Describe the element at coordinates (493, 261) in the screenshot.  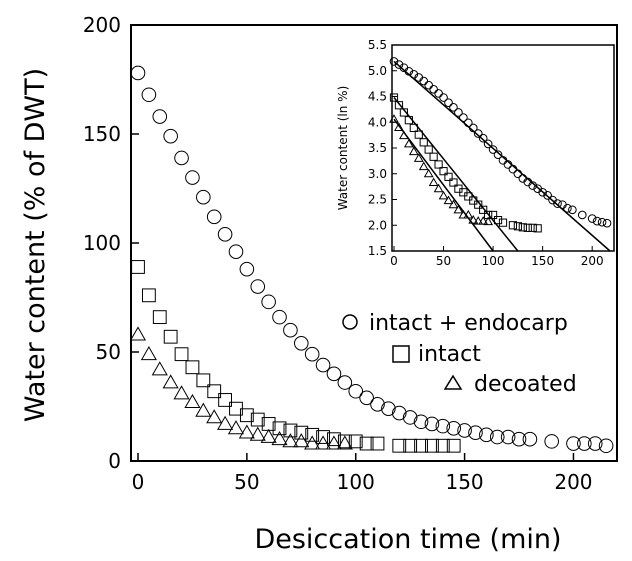
I see `inset-x-tick-label: 100` at that location.